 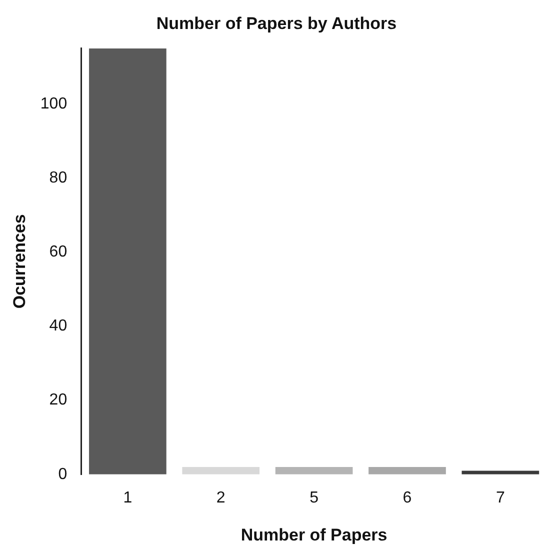 I want to click on x-tick-label: 1, so click(x=127, y=497).